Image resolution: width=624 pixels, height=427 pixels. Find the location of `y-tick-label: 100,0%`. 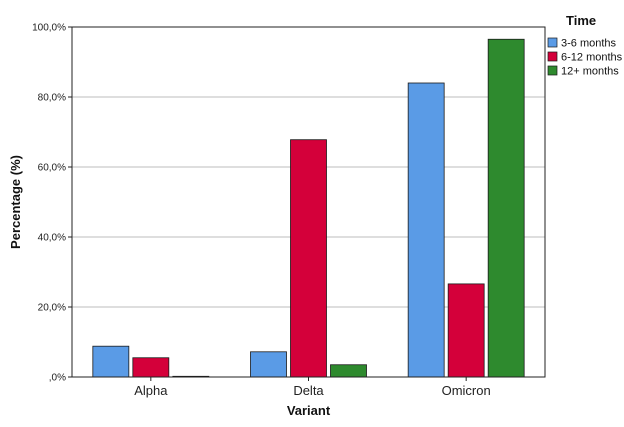

y-tick-label: 100,0% is located at coordinates (49, 28).